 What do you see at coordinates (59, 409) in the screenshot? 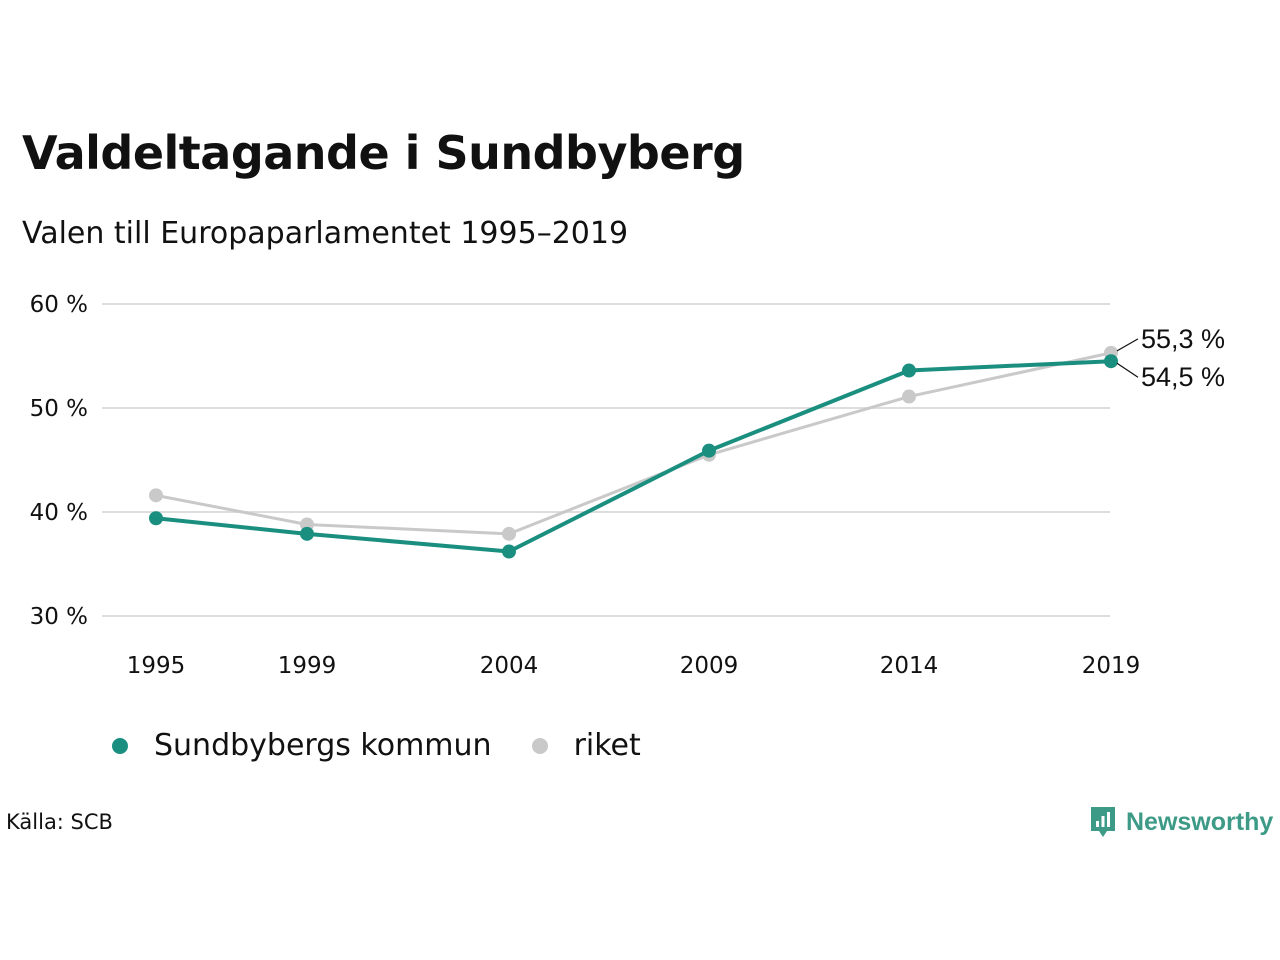
I see `y-tick-label: 50 %` at bounding box center [59, 409].